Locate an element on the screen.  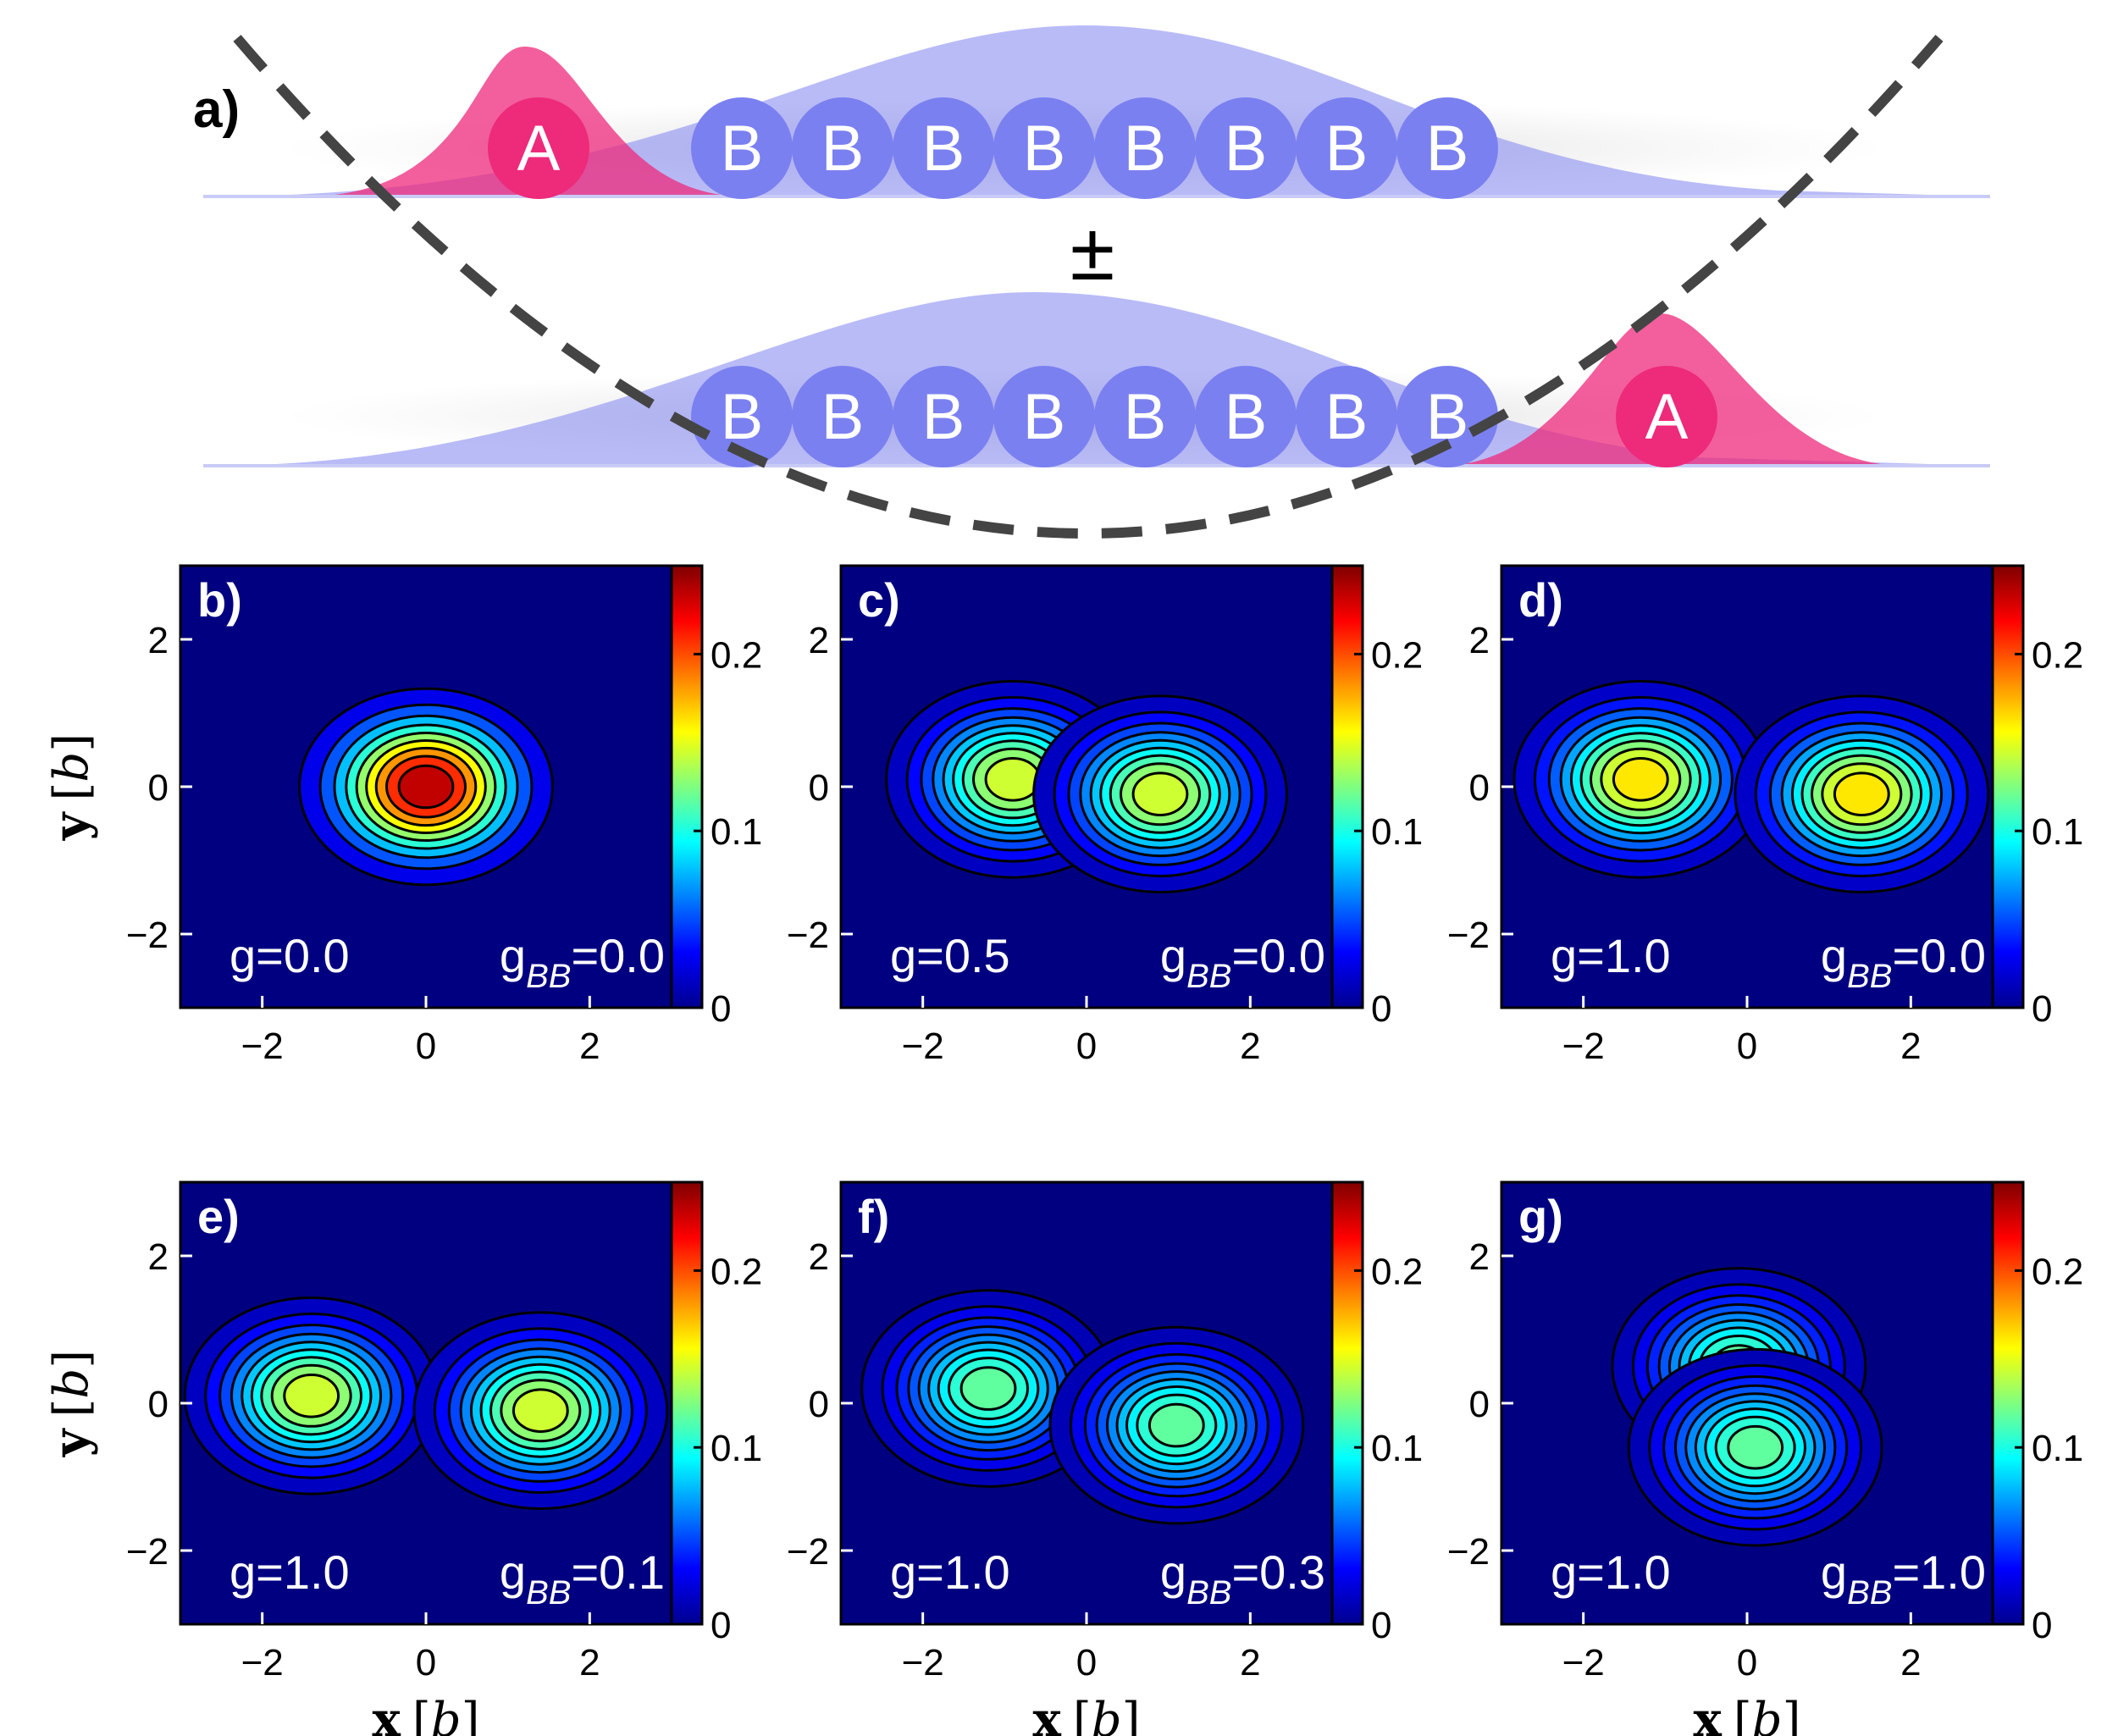
atom-A: A is located at coordinates (1666, 416).